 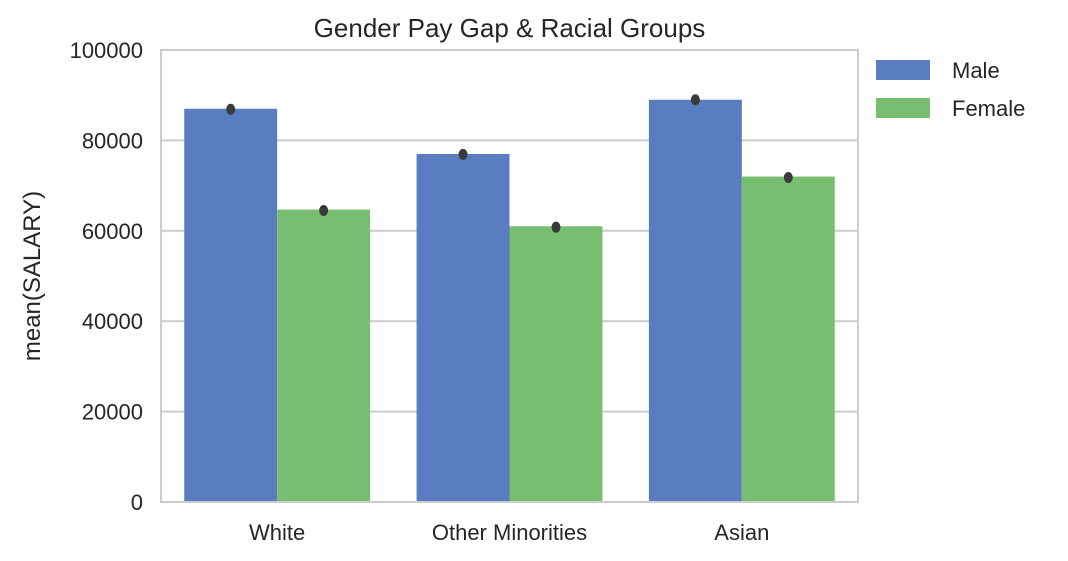 What do you see at coordinates (106, 276) in the screenshot?
I see `y-tick-labels: 0 20000 40000 60000 80000 100000` at bounding box center [106, 276].